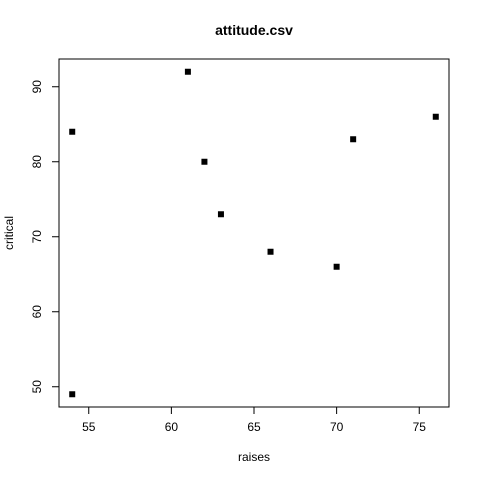 The width and height of the screenshot is (480, 480). I want to click on x-axis: 55 60 65 70 75, so click(254, 420).